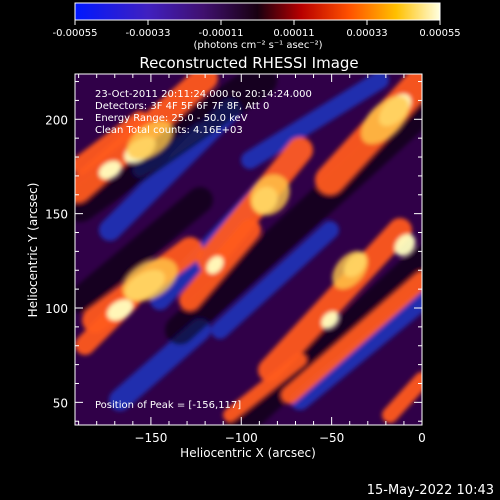  What do you see at coordinates (56, 309) in the screenshot?
I see `y-tick-label: 100` at bounding box center [56, 309].